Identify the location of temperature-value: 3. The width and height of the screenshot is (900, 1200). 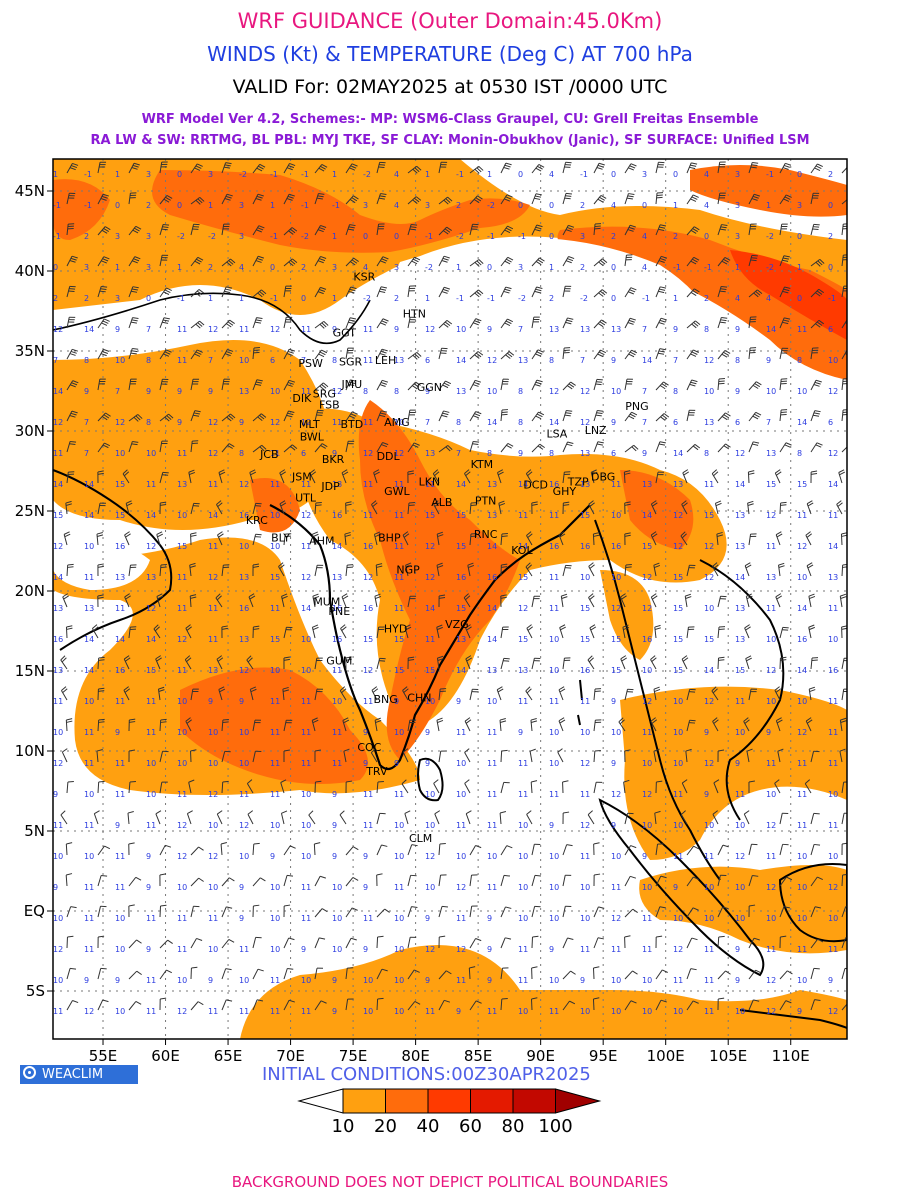
(427, 205).